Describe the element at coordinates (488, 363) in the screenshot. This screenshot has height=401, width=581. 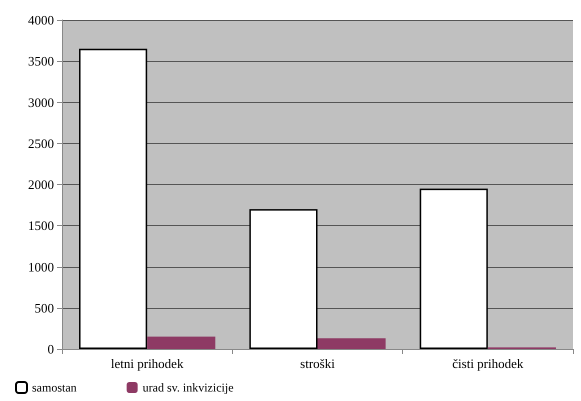
I see `x-tick-label: čisti prihodek` at that location.